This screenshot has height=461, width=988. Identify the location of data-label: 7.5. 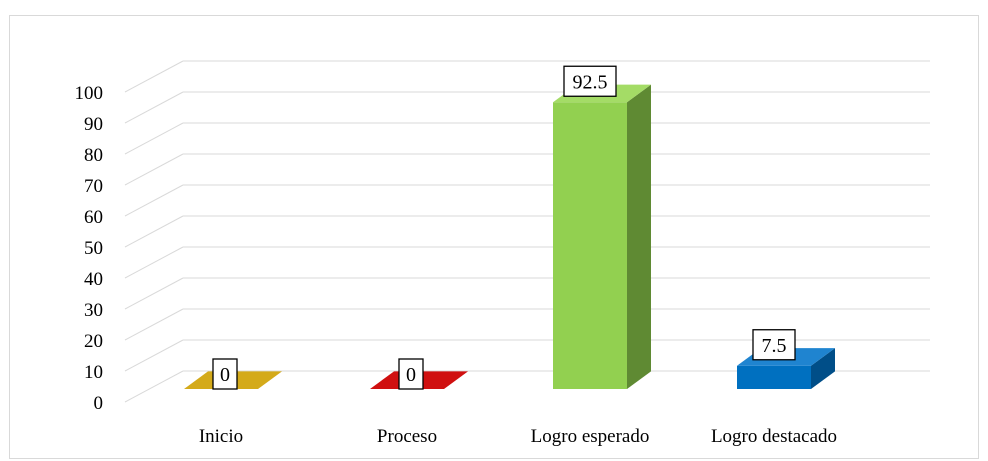
(774, 345).